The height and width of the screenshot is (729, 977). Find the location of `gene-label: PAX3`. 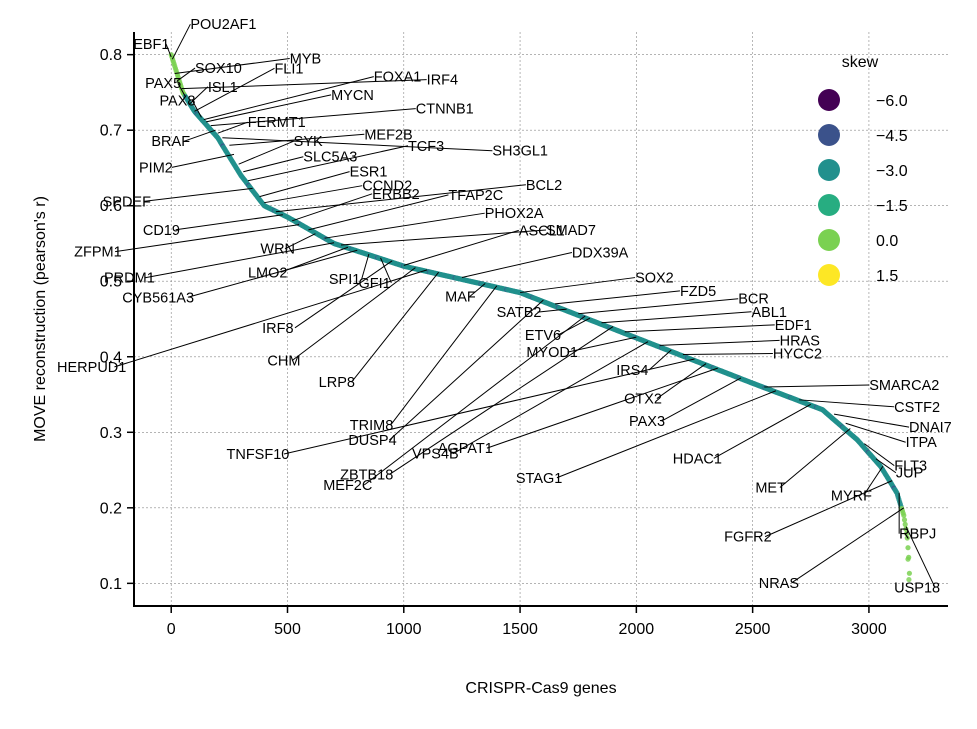

gene-label: PAX3 is located at coordinates (647, 422).